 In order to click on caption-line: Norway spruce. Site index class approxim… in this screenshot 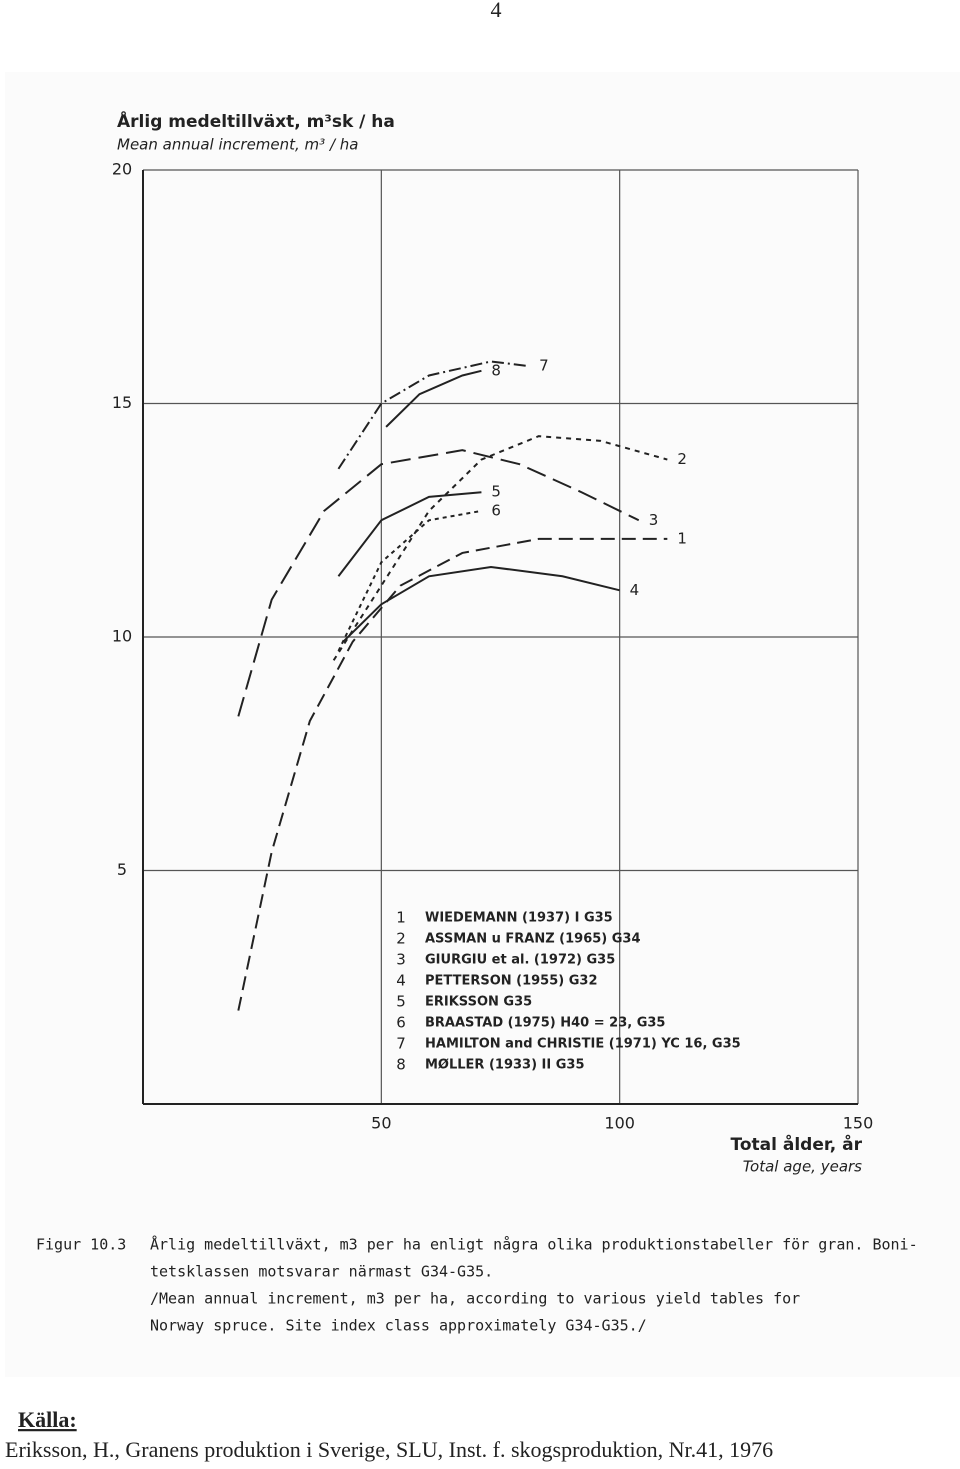, I will do `click(398, 1326)`.